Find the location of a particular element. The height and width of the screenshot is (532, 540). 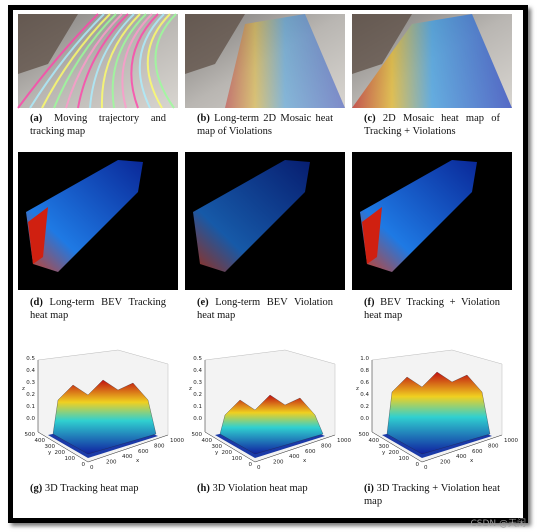

caption: (e) Long-term BEV Violation heat map is located at coordinates (265, 309).